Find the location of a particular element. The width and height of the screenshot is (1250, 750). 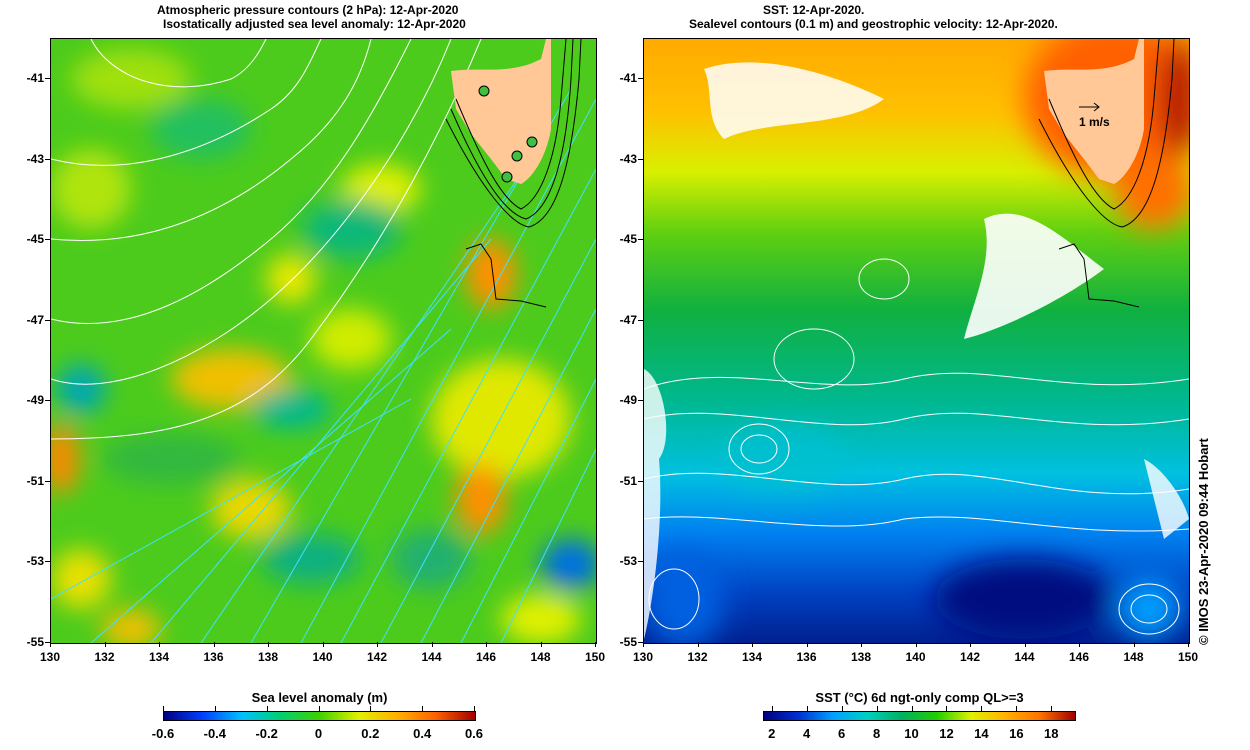

lon-tick-label: 144 is located at coordinates (431, 657).